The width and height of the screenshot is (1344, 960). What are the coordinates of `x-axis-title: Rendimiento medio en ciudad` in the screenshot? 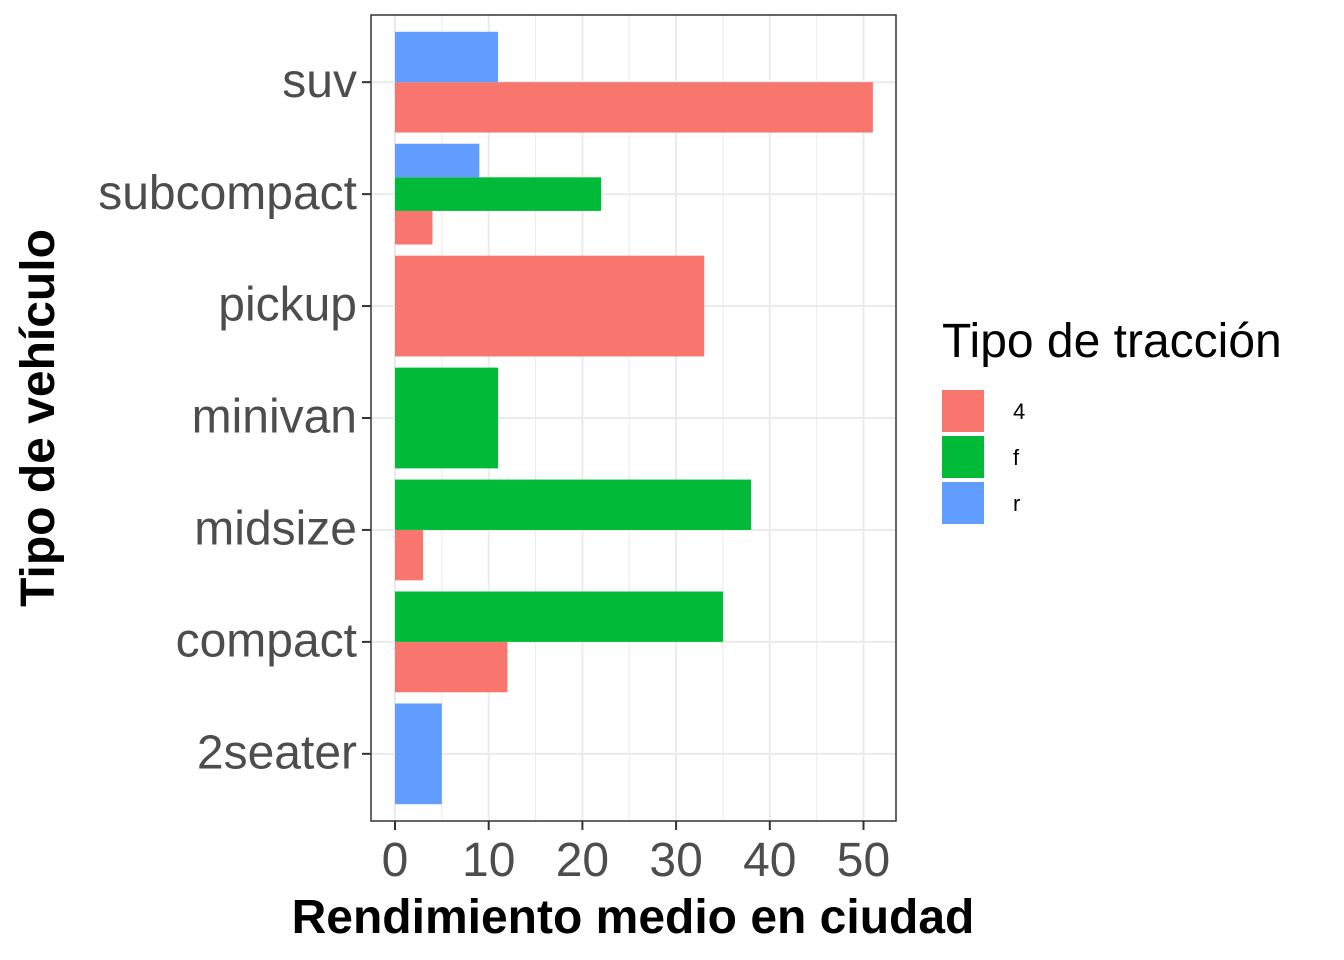 It's located at (633, 917).